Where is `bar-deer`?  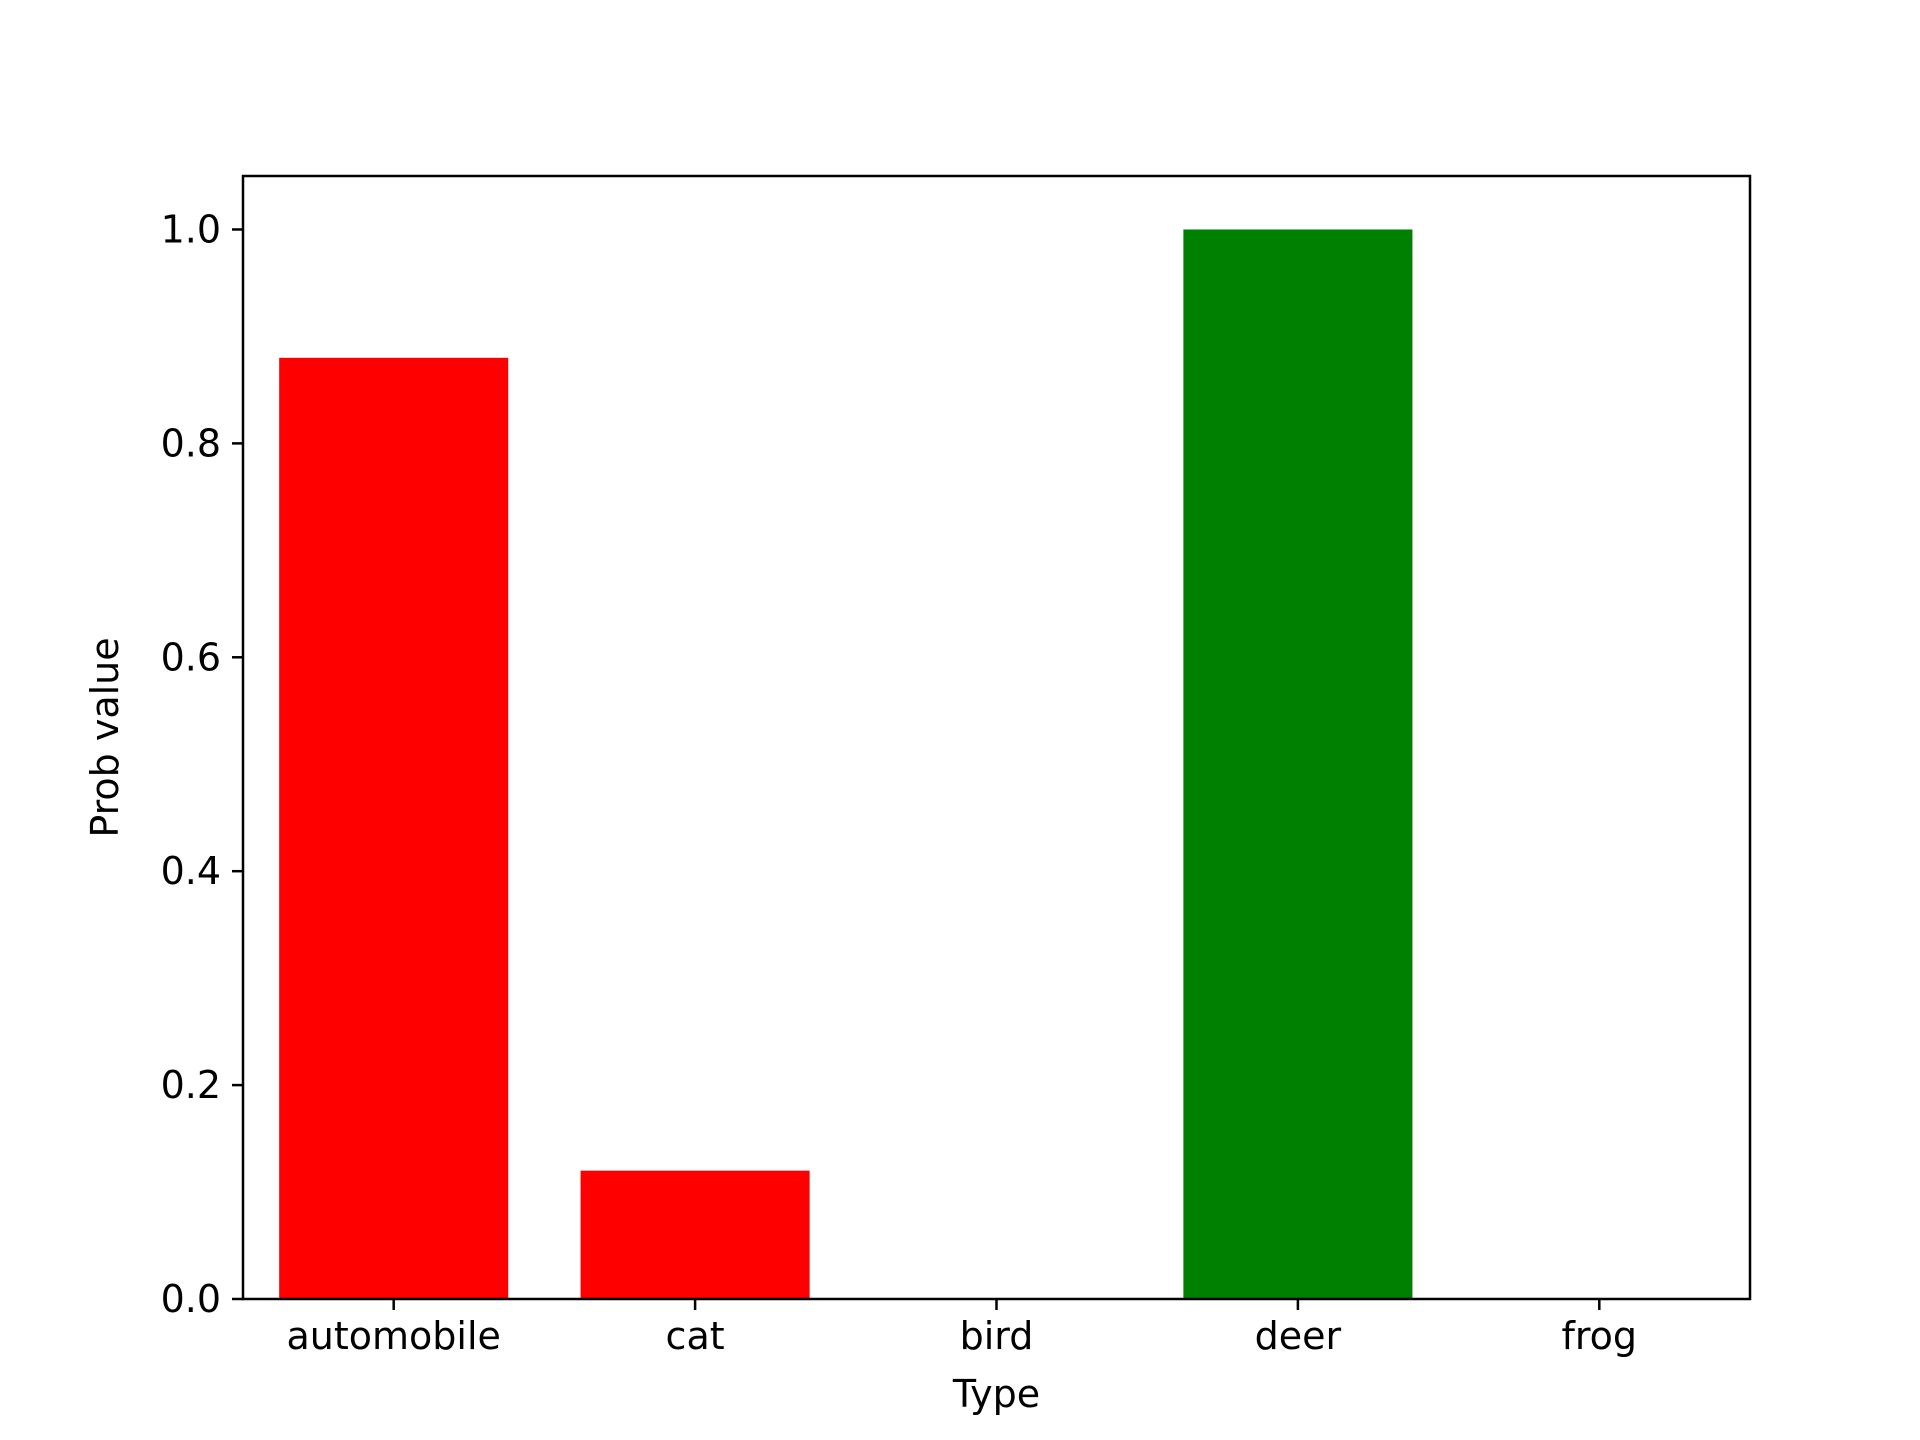
bar-deer is located at coordinates (1298, 764).